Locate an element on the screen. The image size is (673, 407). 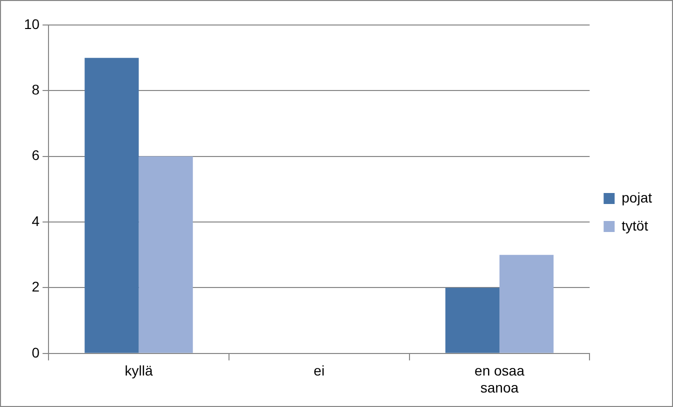
y-tick-label: 6 is located at coordinates (36, 155).